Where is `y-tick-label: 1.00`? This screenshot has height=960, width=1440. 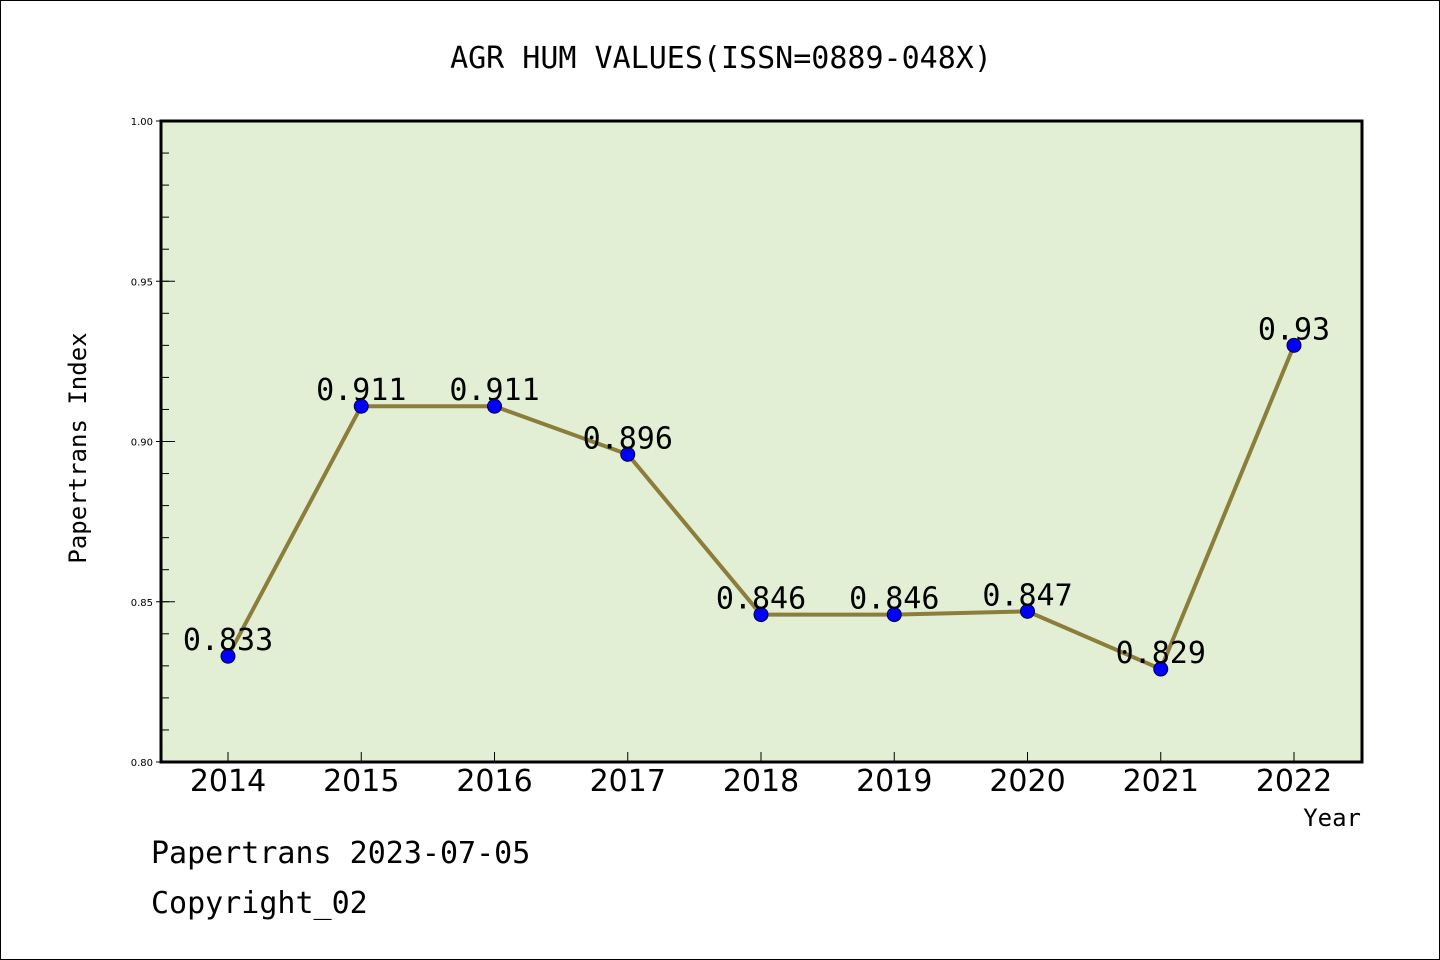 y-tick-label: 1.00 is located at coordinates (142, 122).